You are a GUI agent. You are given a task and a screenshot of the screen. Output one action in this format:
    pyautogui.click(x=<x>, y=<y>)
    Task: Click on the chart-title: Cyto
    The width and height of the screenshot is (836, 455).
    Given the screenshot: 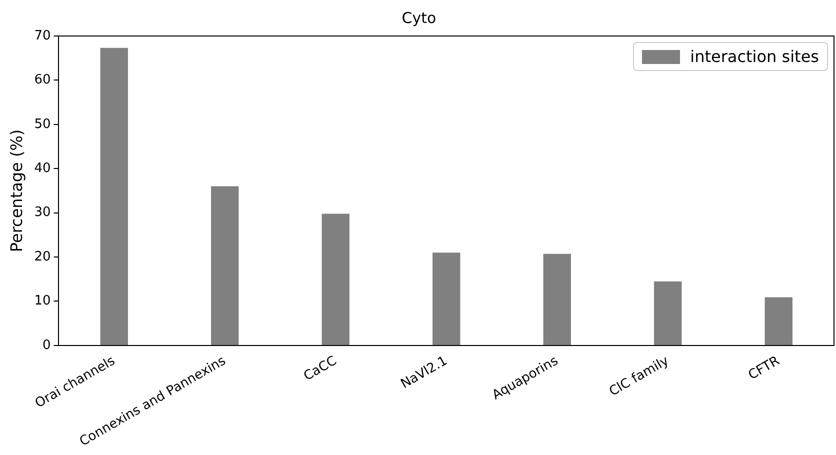 What is the action you would take?
    pyautogui.click(x=419, y=17)
    